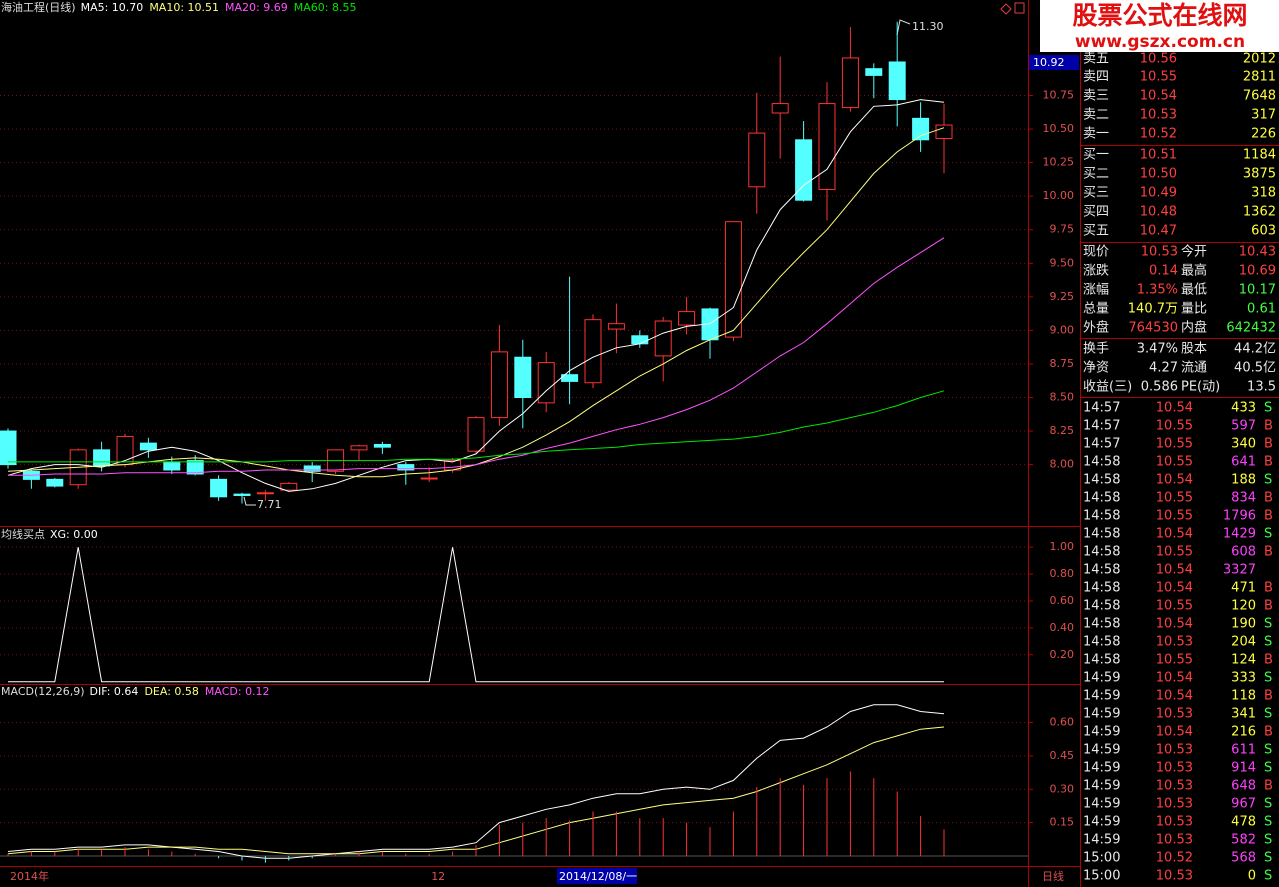 The image size is (1279, 887). What do you see at coordinates (476, 426) in the screenshot?
I see `series-line` at bounding box center [476, 426].